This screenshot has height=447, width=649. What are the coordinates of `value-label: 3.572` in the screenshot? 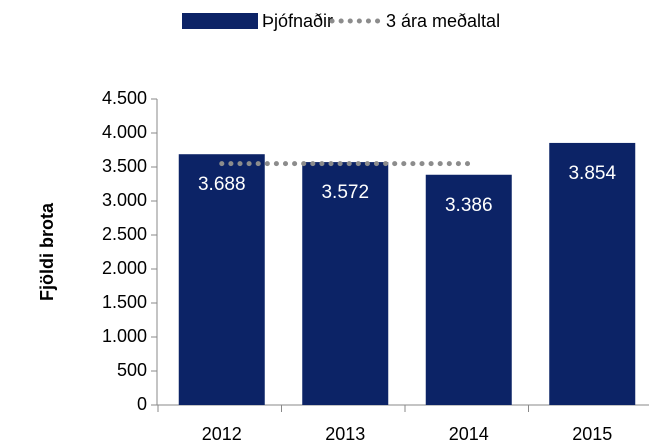 It's located at (345, 192).